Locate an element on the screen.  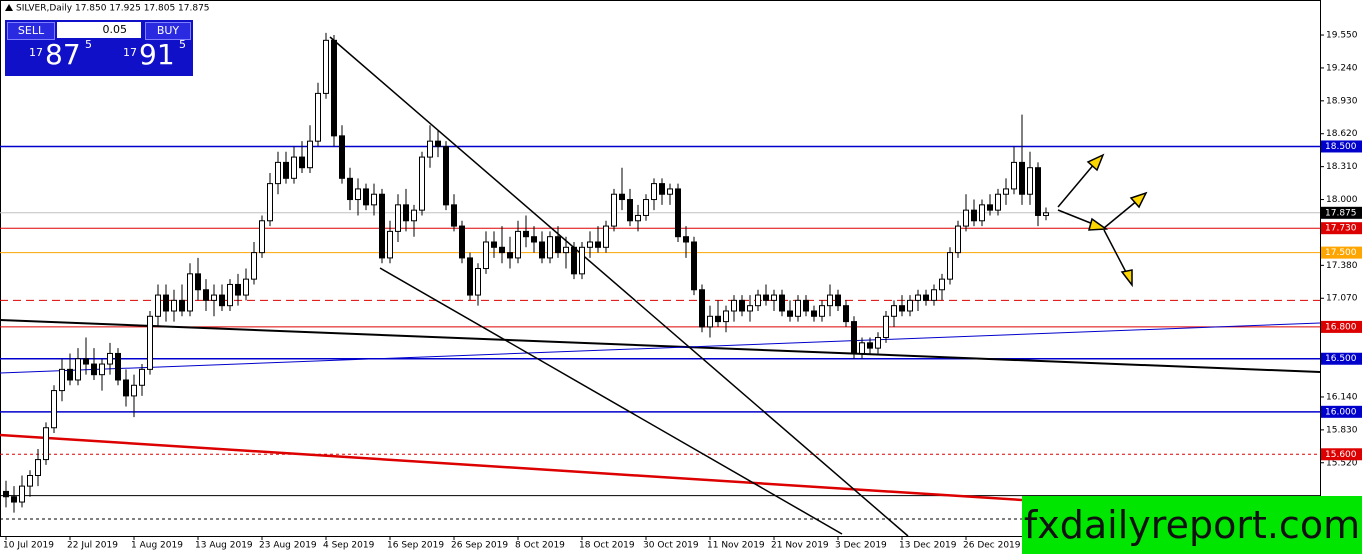
lot-input: 0.05 is located at coordinates (99, 30).